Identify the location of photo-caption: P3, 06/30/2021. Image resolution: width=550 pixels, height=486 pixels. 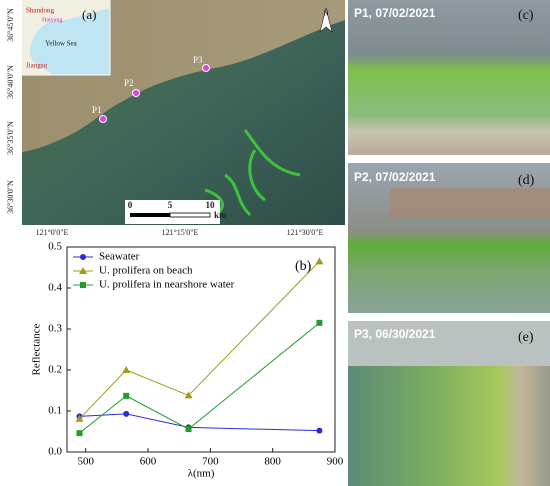
(395, 334).